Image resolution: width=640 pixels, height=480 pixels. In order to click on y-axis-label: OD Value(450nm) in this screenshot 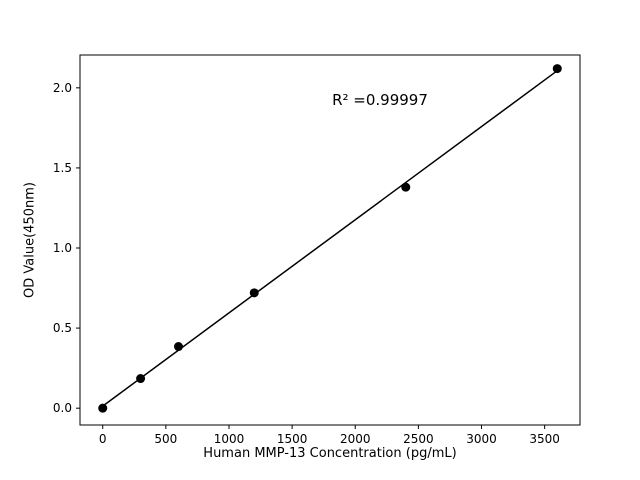, I will do `click(30, 240)`.